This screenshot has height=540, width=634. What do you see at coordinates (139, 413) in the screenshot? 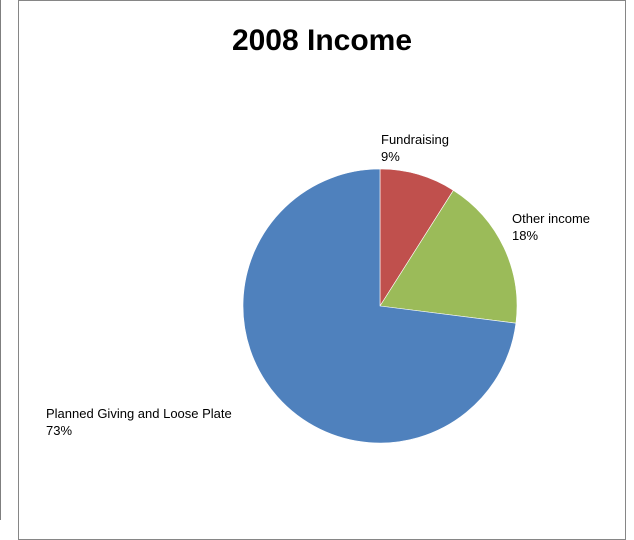
I see `slice-label-planned-giving: Planned Giving and Loose Plate` at bounding box center [139, 413].